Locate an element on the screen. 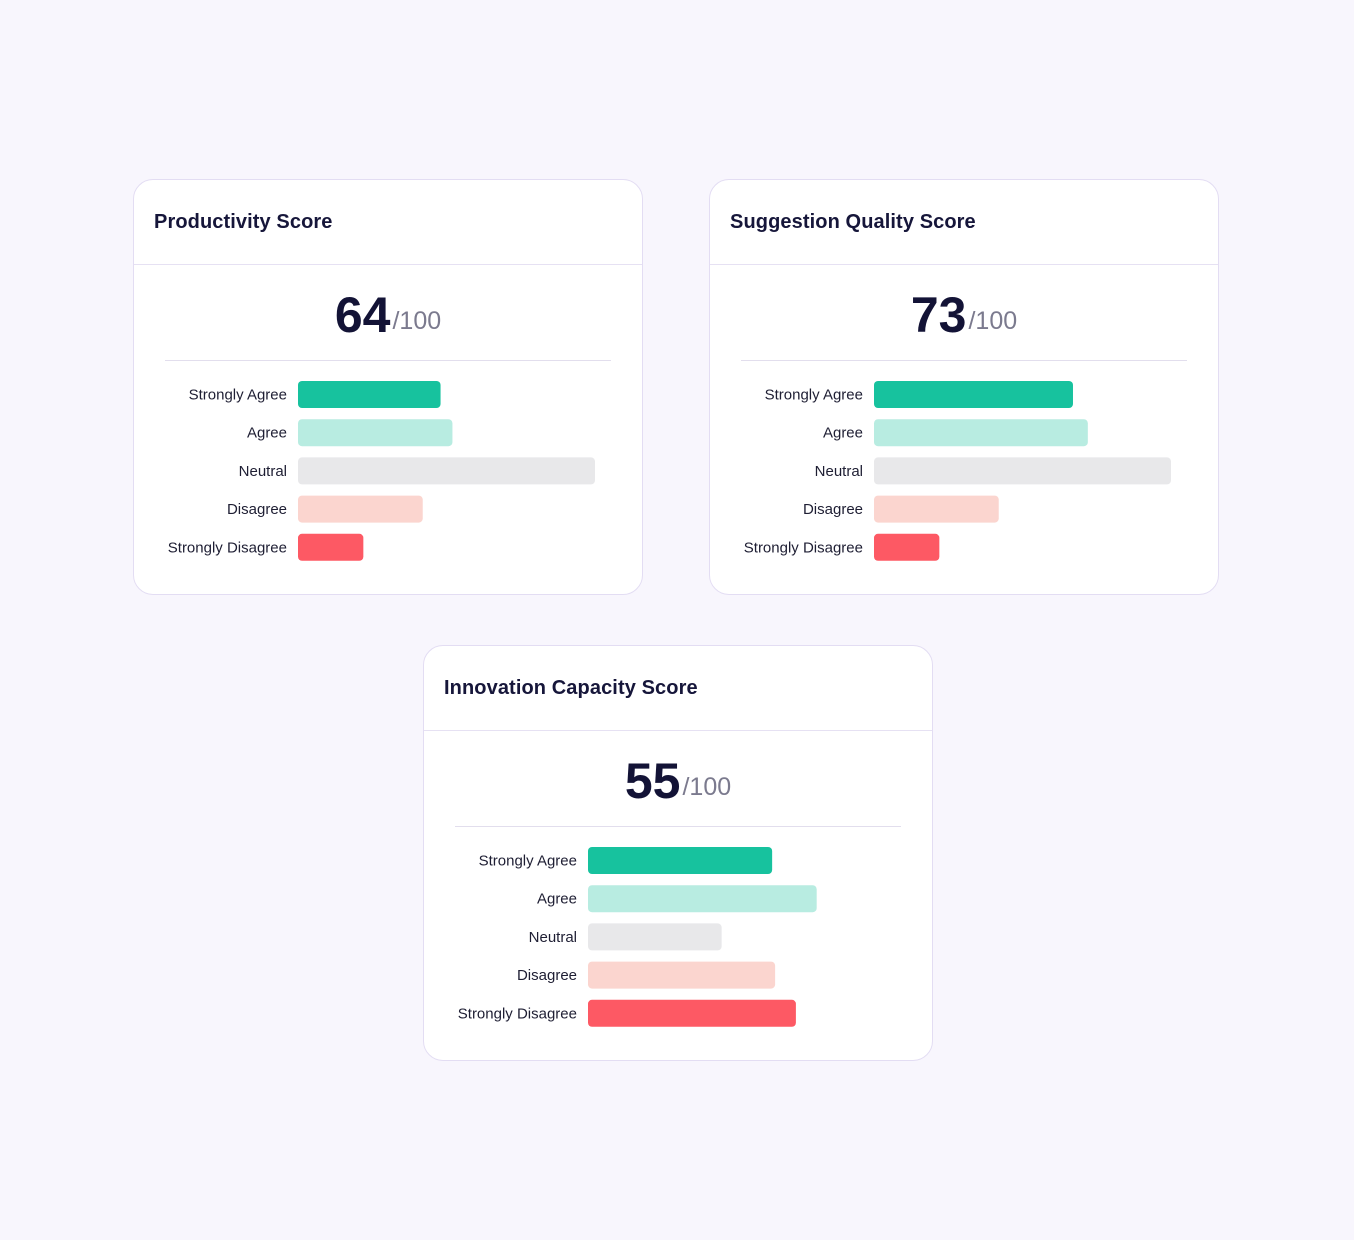 The image size is (1354, 1240). card-header: Innovation Capacity Score is located at coordinates (678, 688).